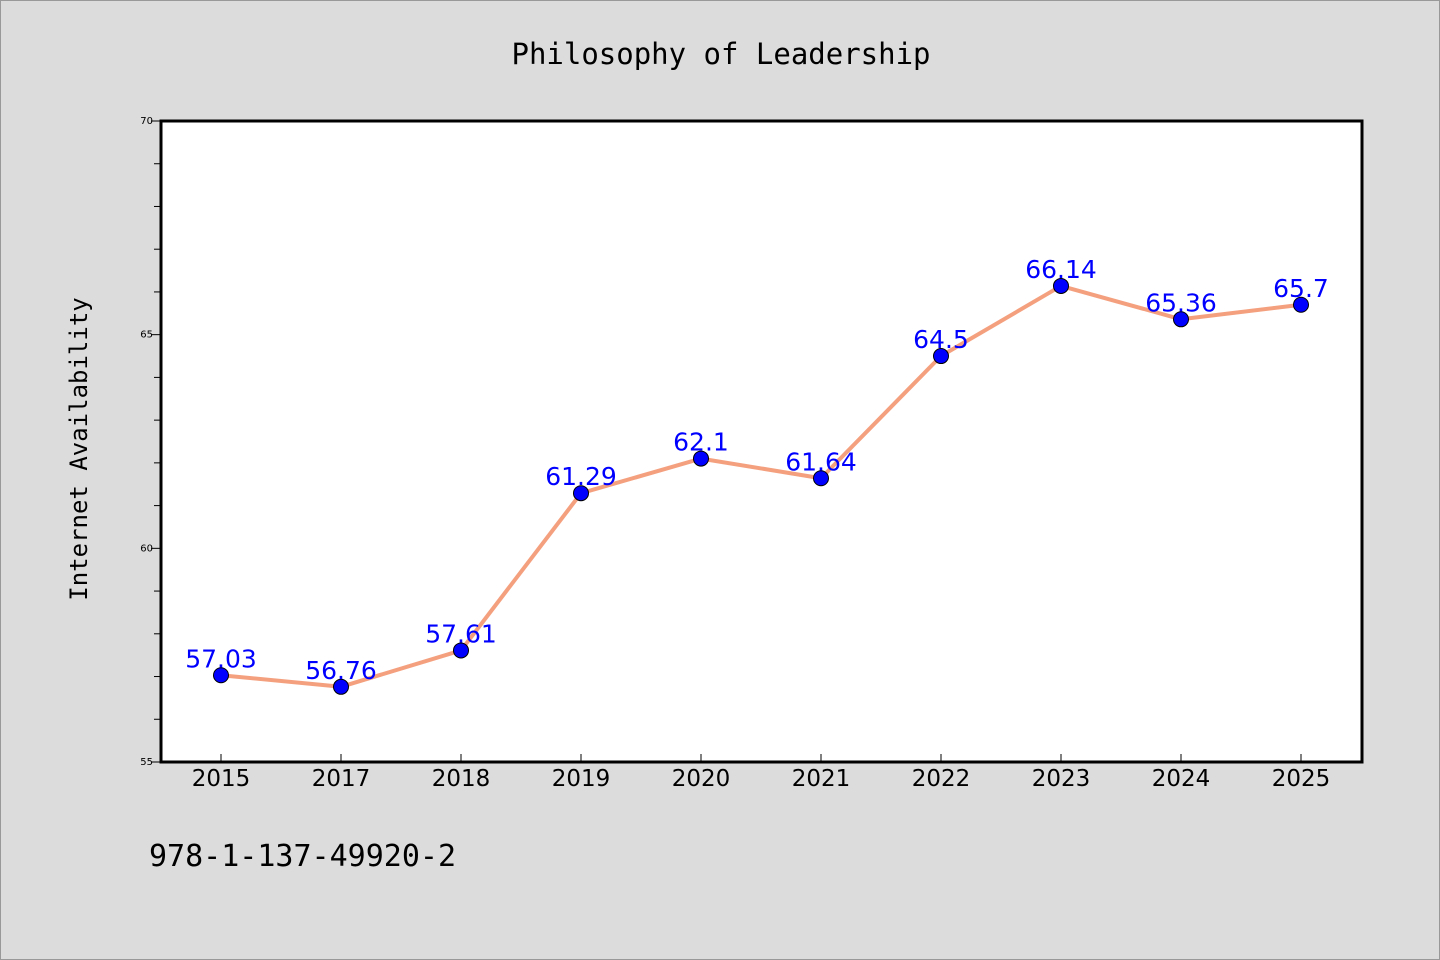 The image size is (1440, 960). Describe the element at coordinates (941, 339) in the screenshot. I see `data-label: 64.5` at that location.